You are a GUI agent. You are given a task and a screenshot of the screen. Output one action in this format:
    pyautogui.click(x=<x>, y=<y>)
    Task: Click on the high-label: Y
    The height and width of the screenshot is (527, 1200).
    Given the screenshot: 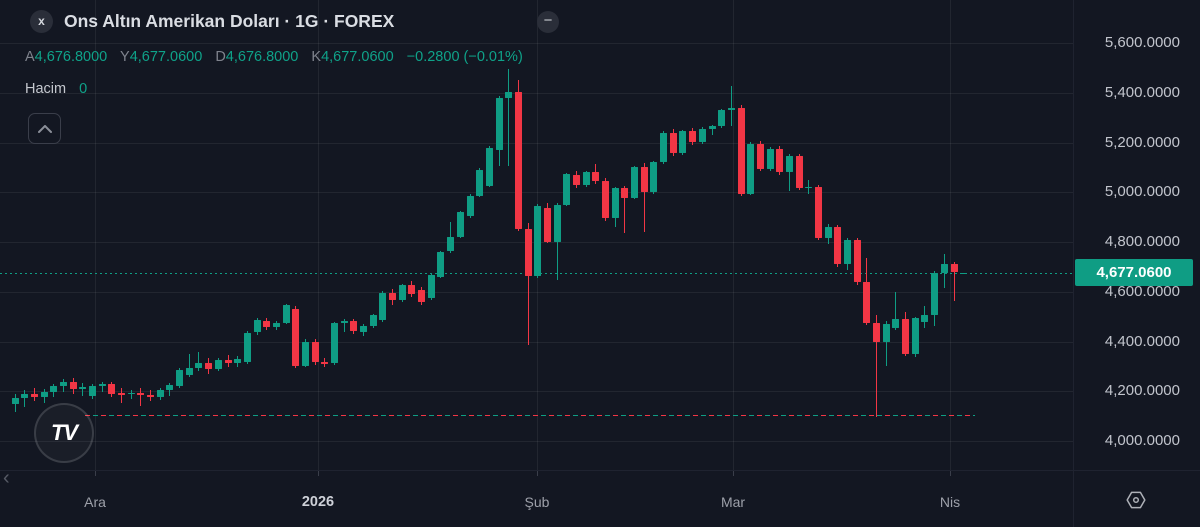 What is the action you would take?
    pyautogui.click(x=125, y=57)
    